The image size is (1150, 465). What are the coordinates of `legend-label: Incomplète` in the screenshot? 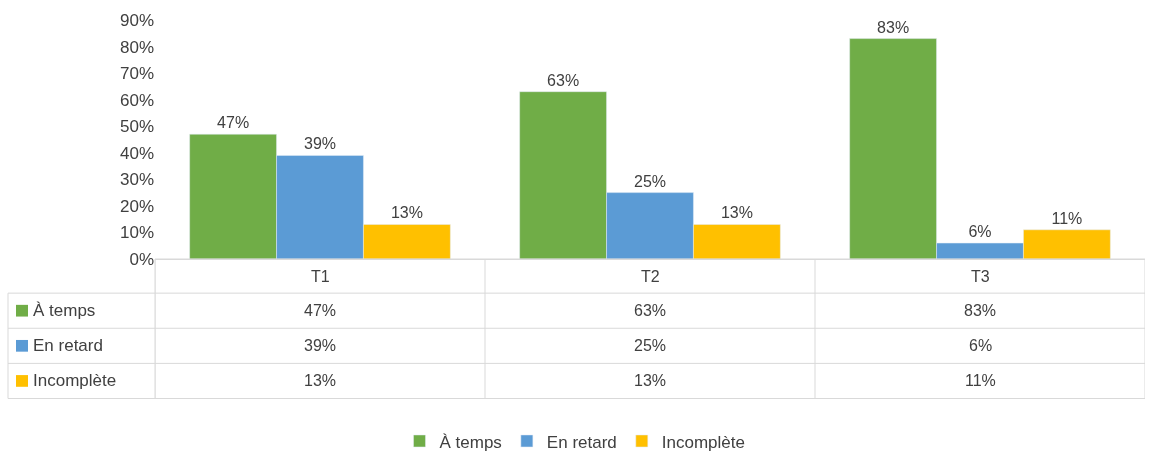 It's located at (703, 442).